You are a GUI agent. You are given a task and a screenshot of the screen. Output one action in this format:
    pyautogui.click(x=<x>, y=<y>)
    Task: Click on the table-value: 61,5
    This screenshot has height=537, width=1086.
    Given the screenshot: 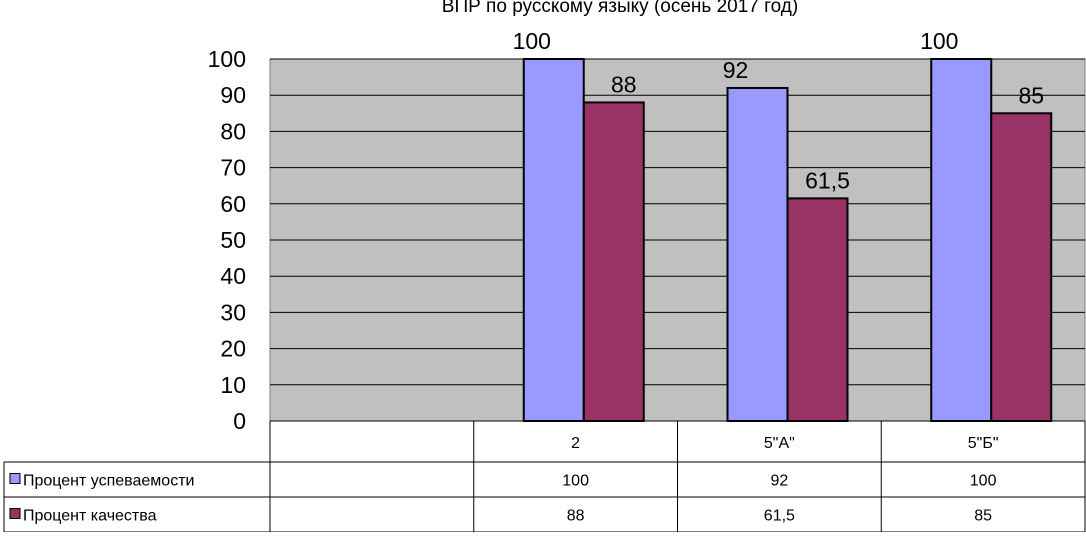 What is the action you would take?
    pyautogui.click(x=779, y=516)
    